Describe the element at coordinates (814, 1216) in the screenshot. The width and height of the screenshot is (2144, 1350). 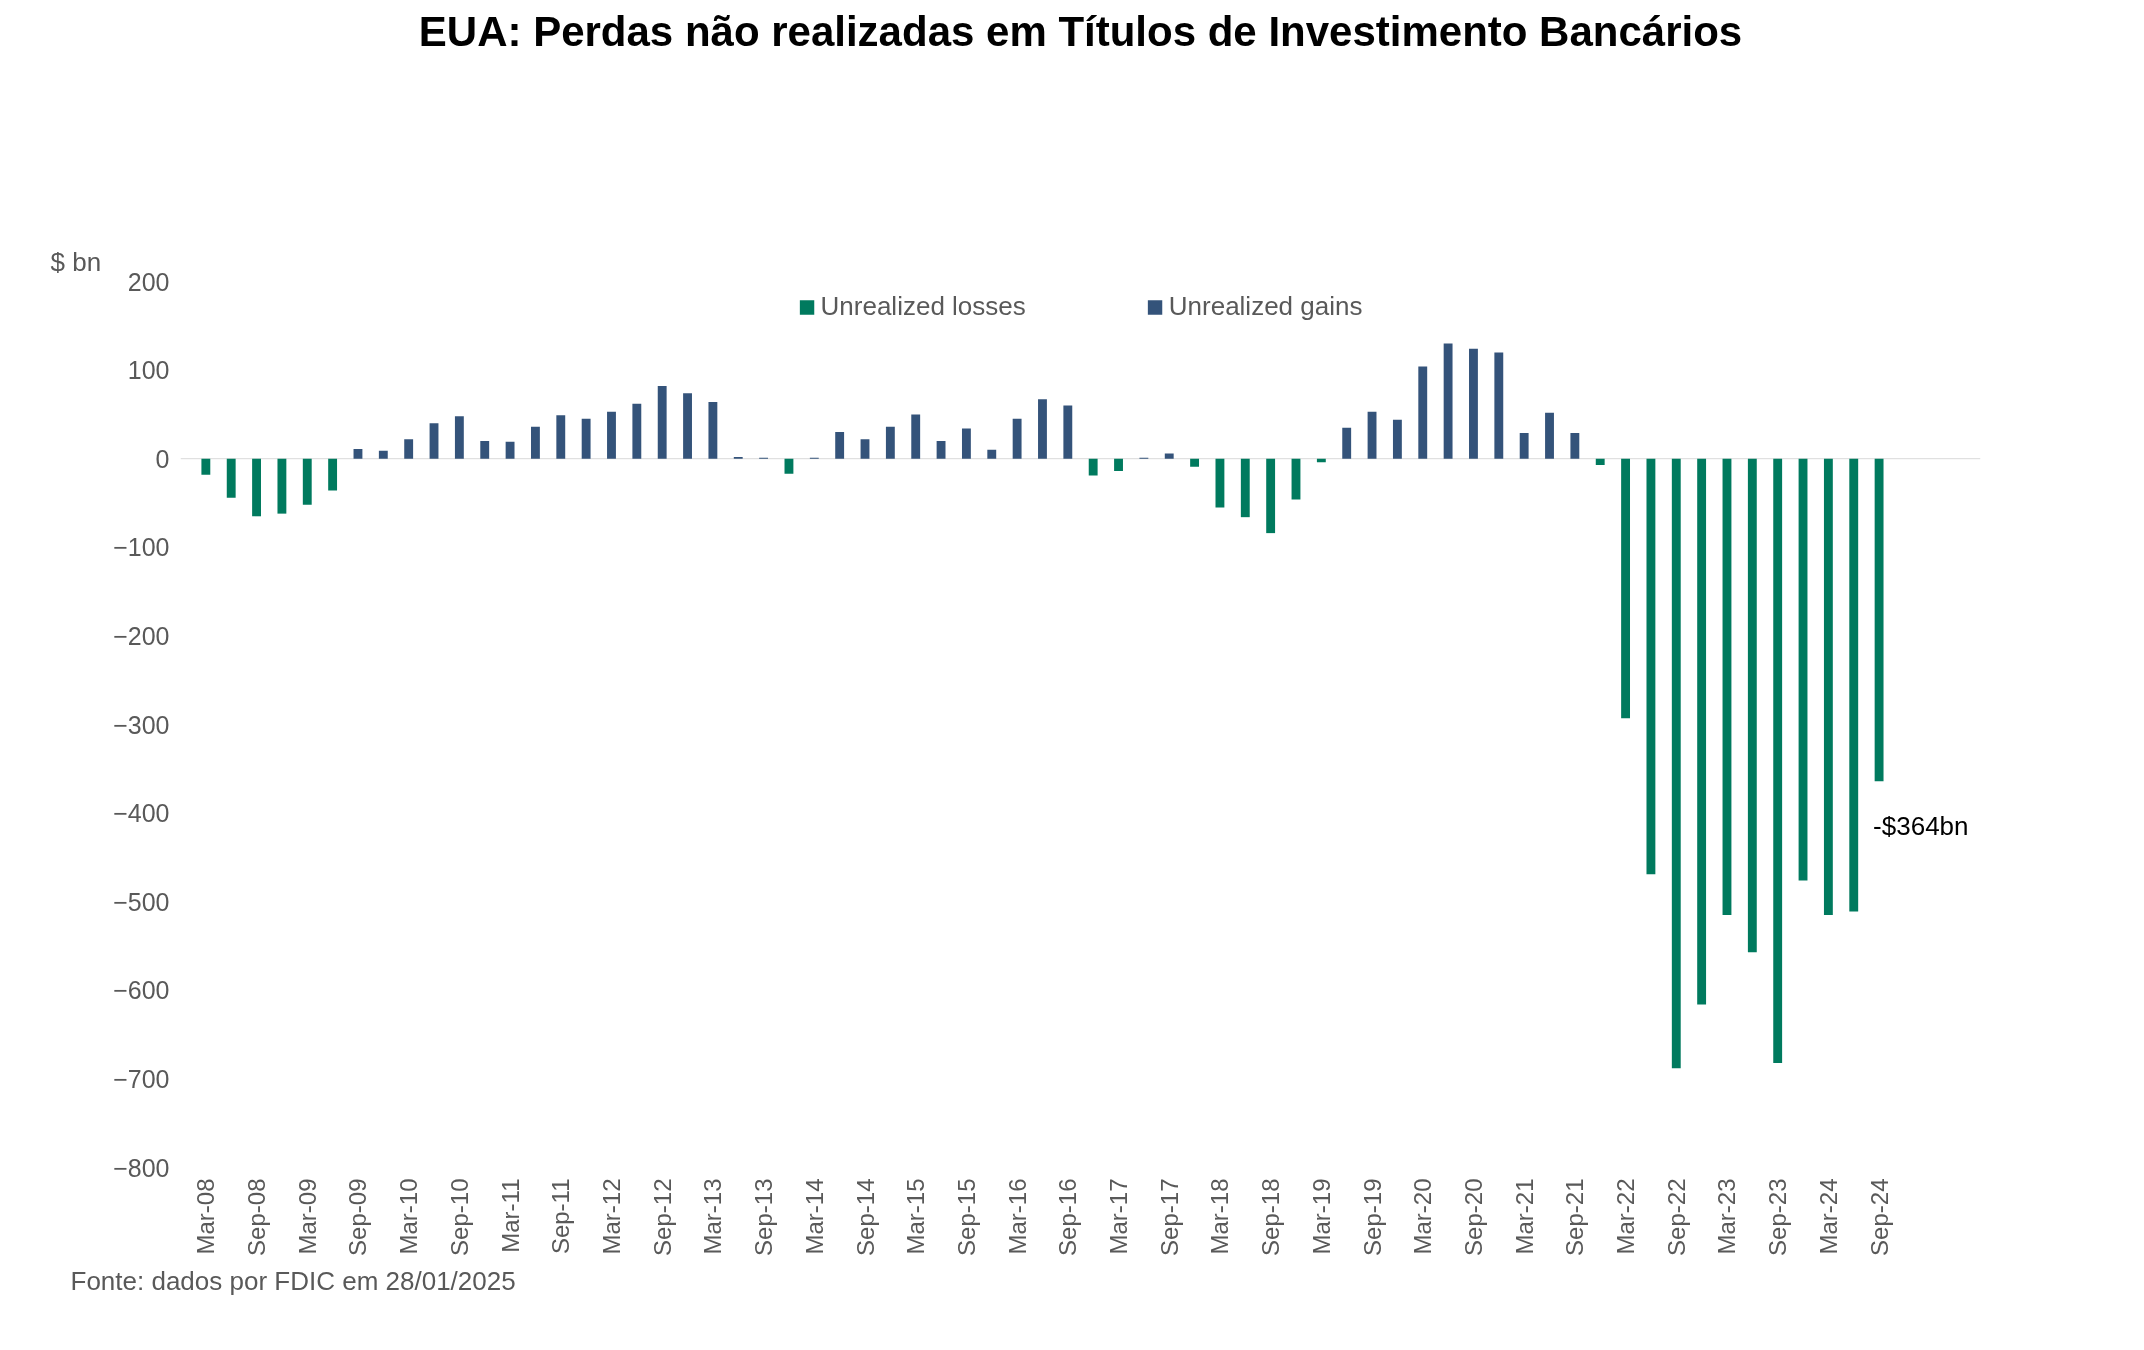
I see `x-tick-label: Mar-14` at that location.